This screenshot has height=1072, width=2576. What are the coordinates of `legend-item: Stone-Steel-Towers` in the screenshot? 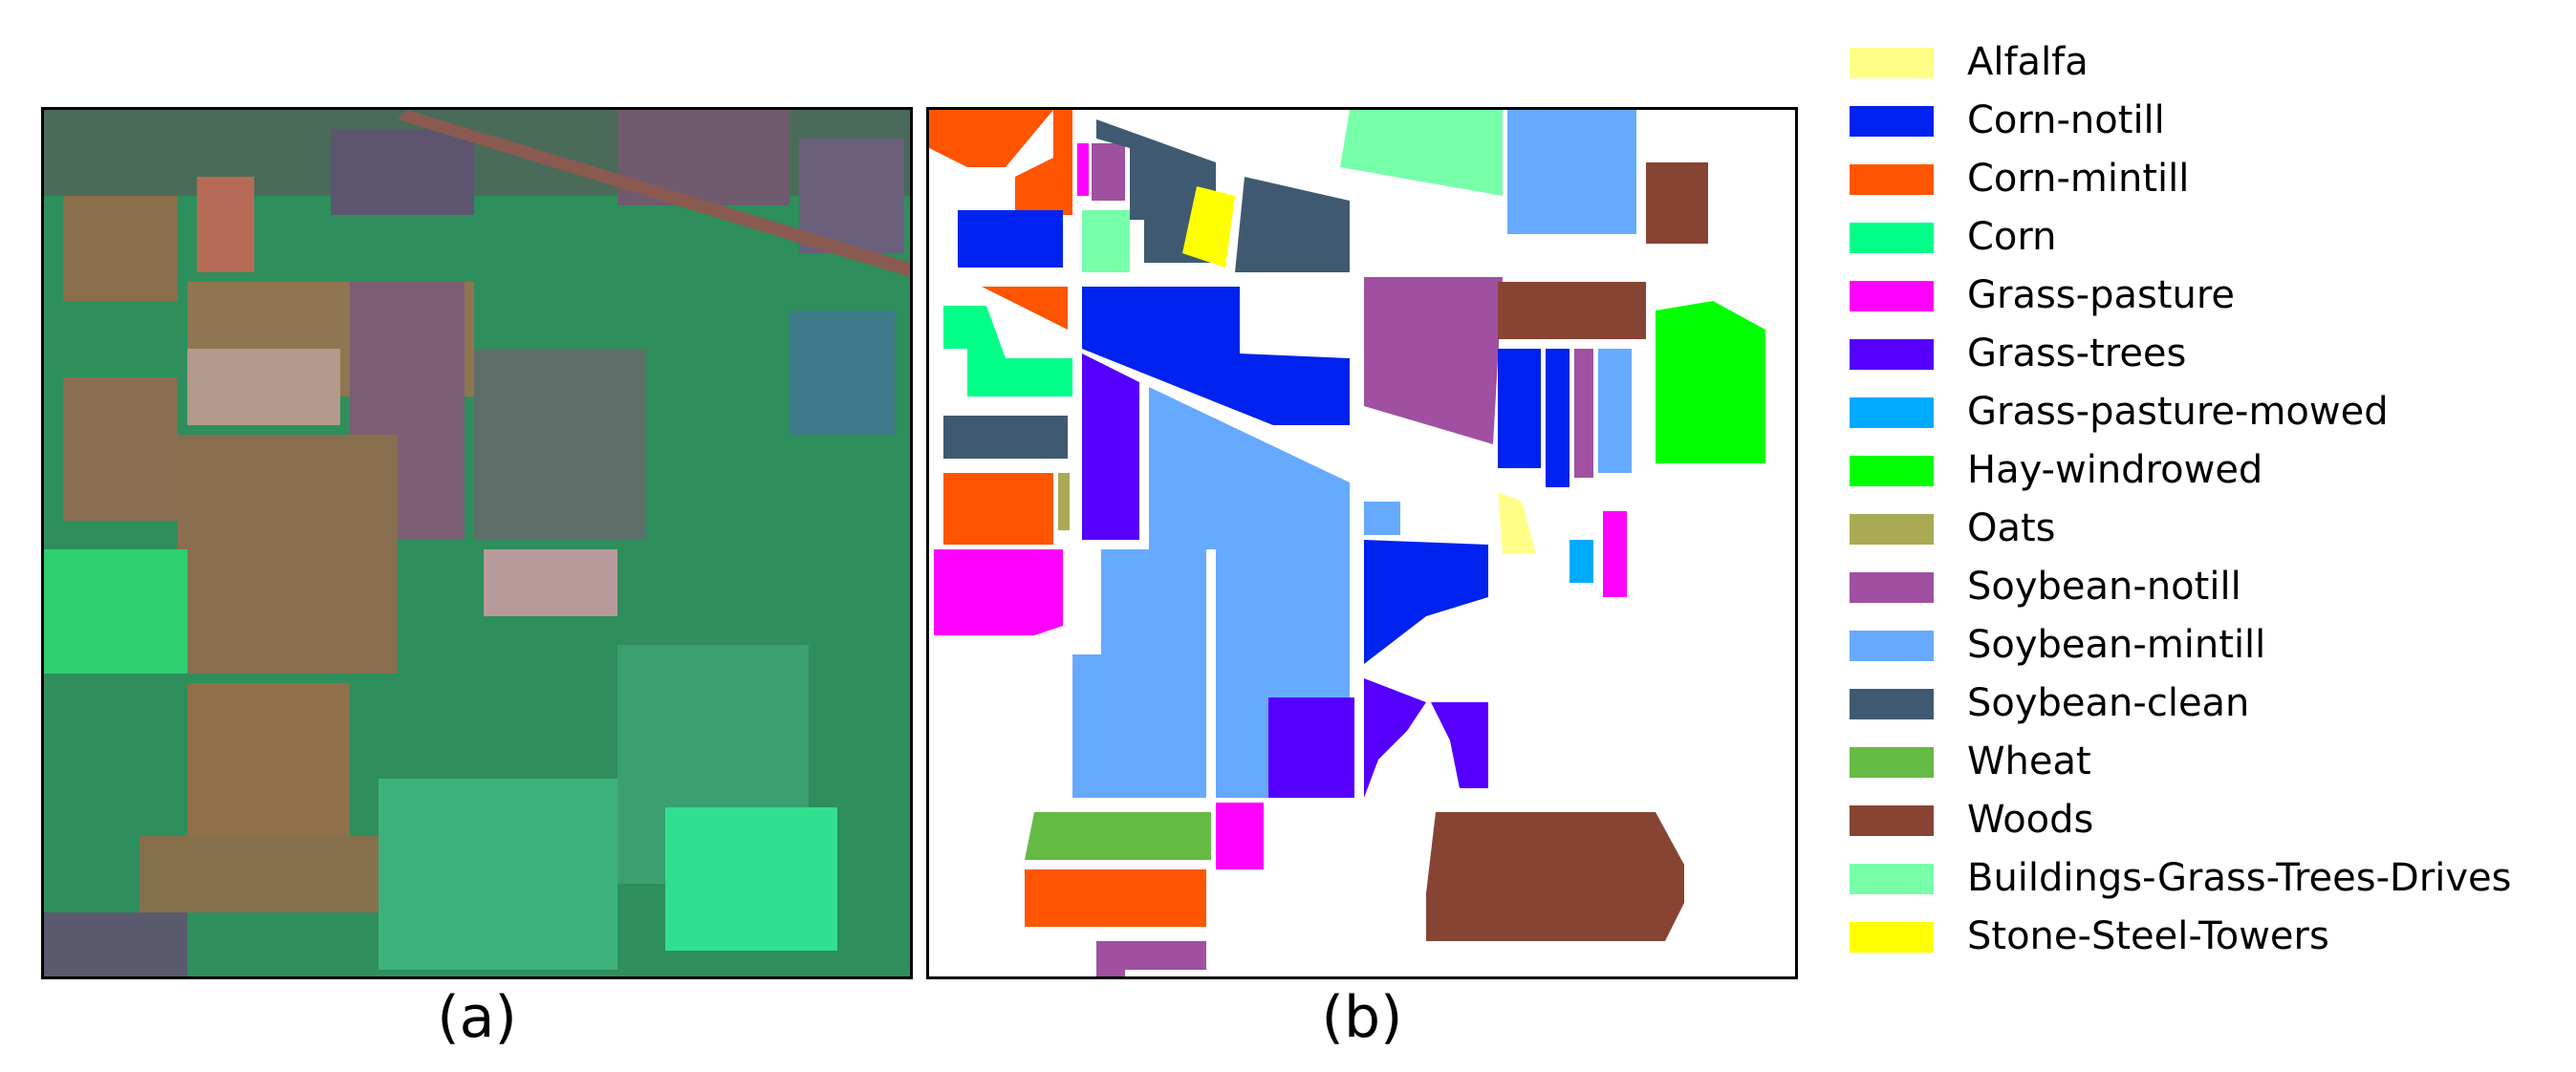 It's located at (2203, 937).